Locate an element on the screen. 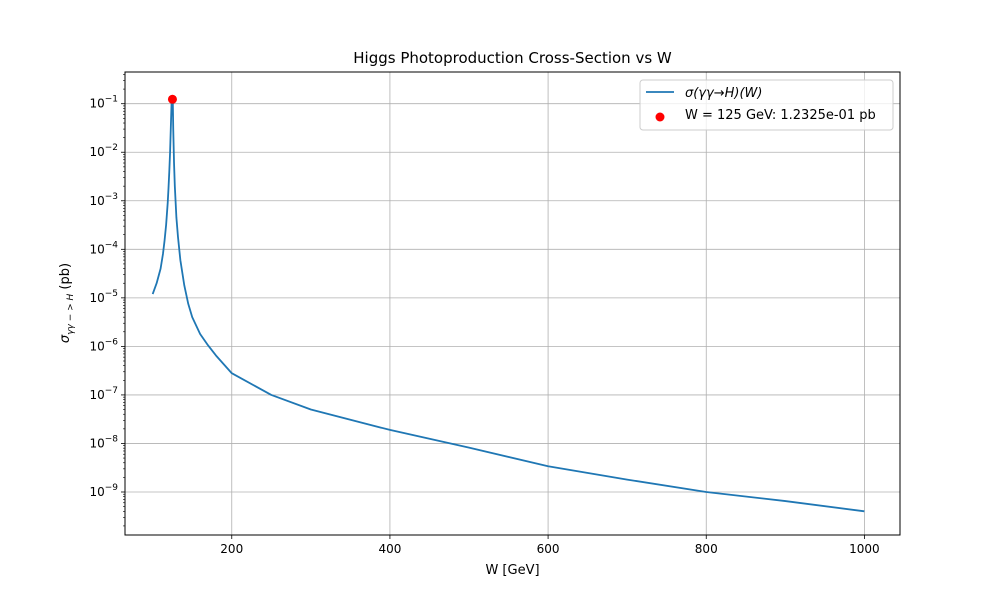  legend: σ(γγ→H)(W) W = 125 GeV: 1.2325e-01 pb is located at coordinates (766, 105).